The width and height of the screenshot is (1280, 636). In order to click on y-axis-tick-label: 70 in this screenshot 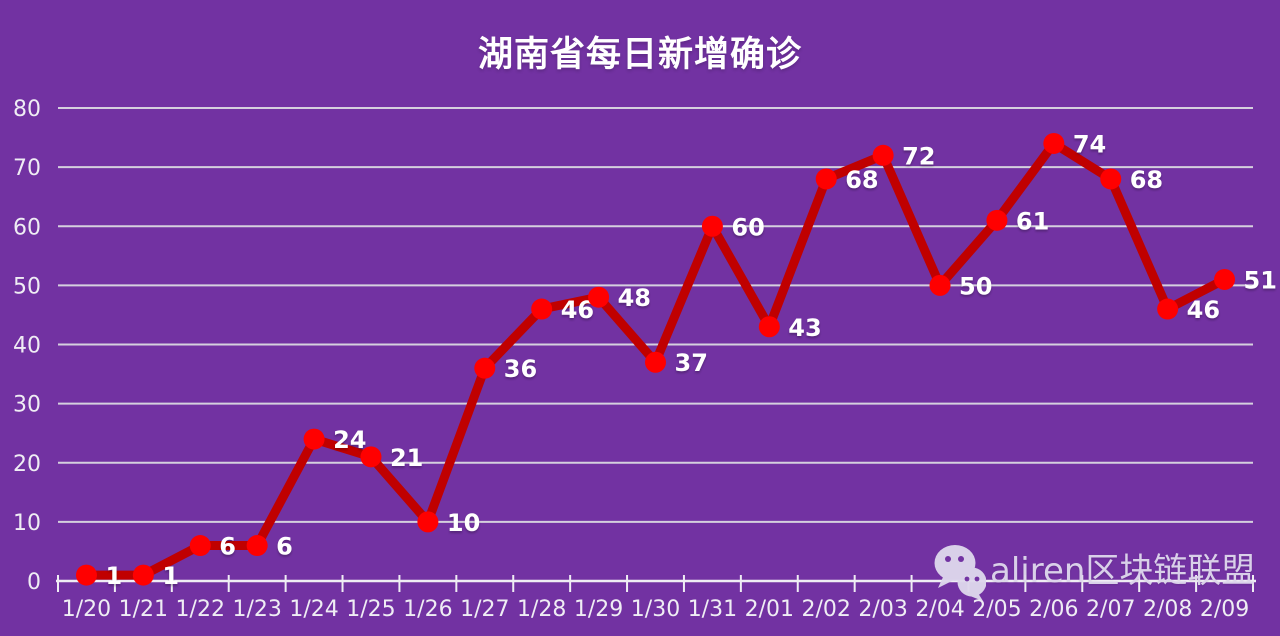, I will do `click(27, 168)`.